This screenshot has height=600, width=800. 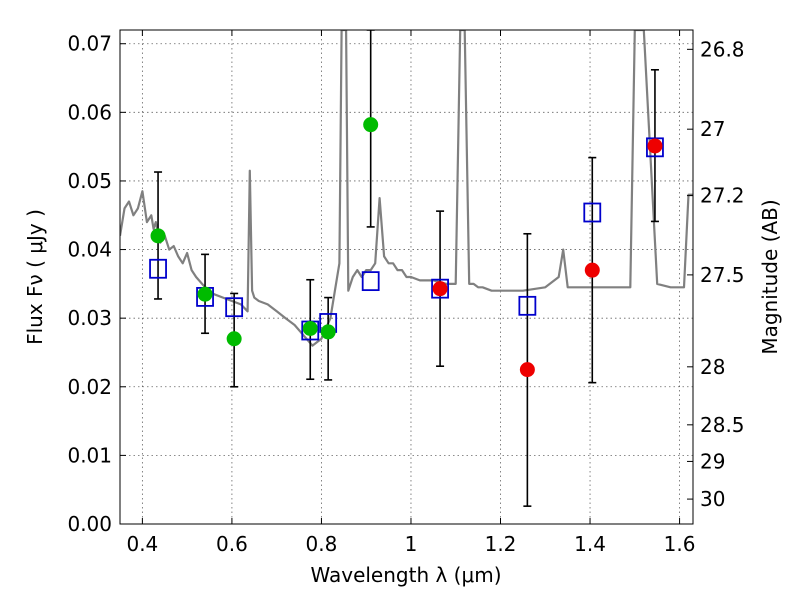 What do you see at coordinates (411, 544) in the screenshot?
I see `x-tick-label: 1` at bounding box center [411, 544].